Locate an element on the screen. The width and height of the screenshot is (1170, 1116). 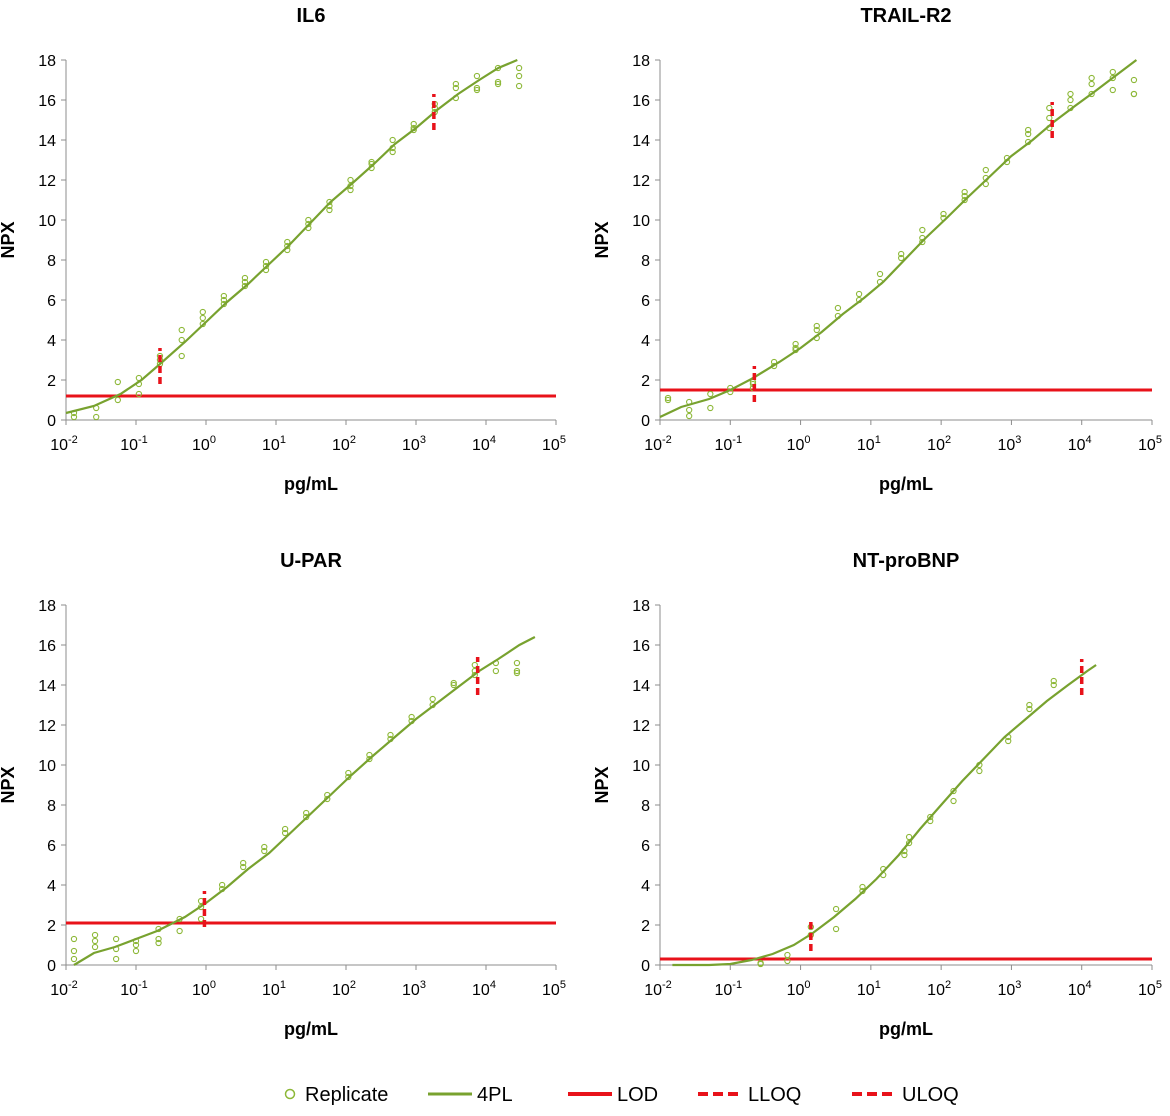
x-tick-label: 10⁻² is located at coordinates (64, 444).